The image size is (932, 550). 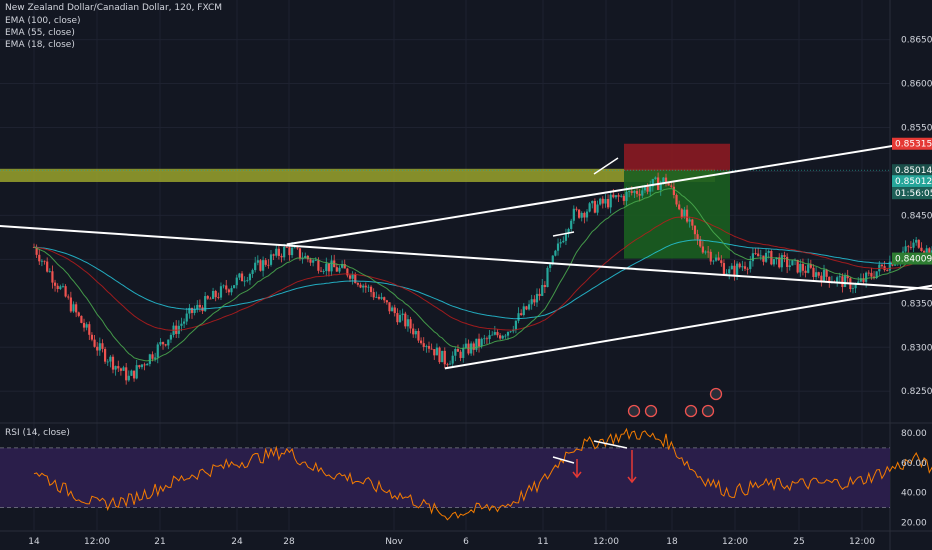 I want to click on time-axis-label: 14, so click(x=34, y=542).